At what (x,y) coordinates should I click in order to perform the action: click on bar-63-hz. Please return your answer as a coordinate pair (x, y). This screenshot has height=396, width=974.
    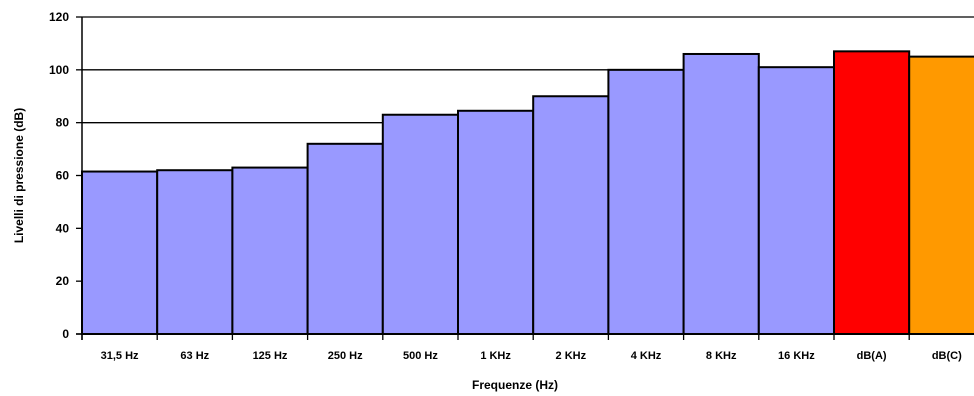
    Looking at the image, I should click on (195, 252).